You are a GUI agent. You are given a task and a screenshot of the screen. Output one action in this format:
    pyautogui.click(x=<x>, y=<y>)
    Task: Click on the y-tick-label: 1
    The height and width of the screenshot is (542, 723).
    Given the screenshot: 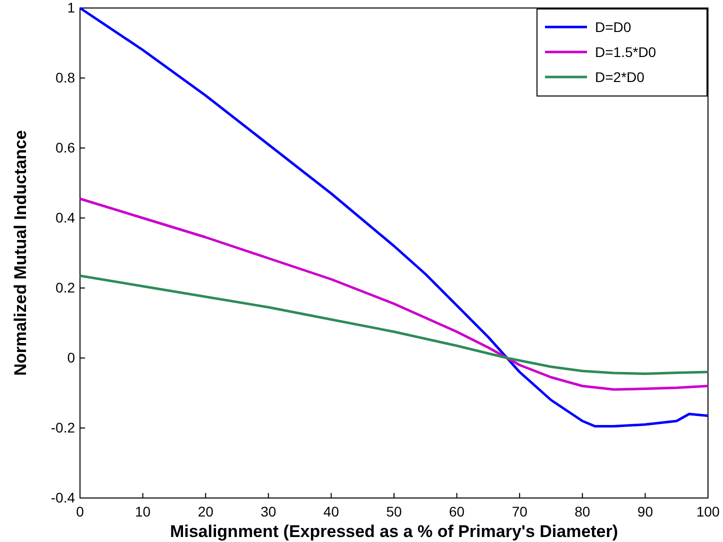 What is the action you would take?
    pyautogui.click(x=71, y=8)
    